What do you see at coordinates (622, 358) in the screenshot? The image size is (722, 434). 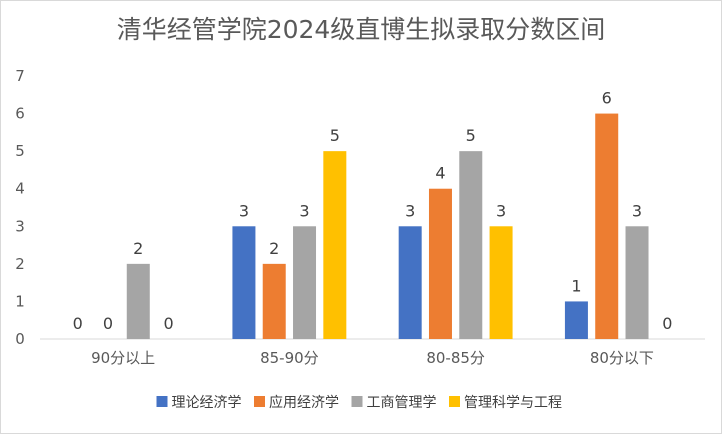 I see `category-label: 80分以下` at bounding box center [622, 358].